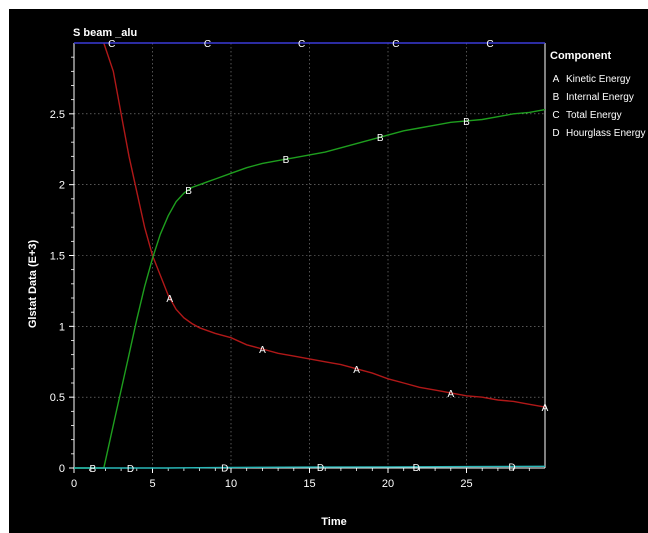 The width and height of the screenshot is (648, 533). I want to click on x-tick-label: 10, so click(231, 484).